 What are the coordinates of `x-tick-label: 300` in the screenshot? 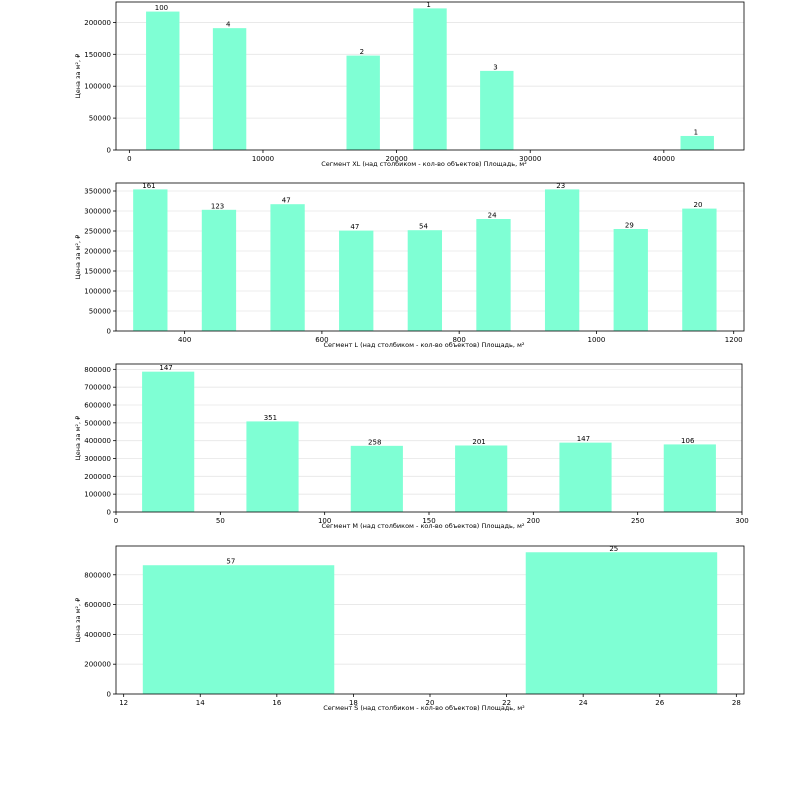 It's located at (741, 521).